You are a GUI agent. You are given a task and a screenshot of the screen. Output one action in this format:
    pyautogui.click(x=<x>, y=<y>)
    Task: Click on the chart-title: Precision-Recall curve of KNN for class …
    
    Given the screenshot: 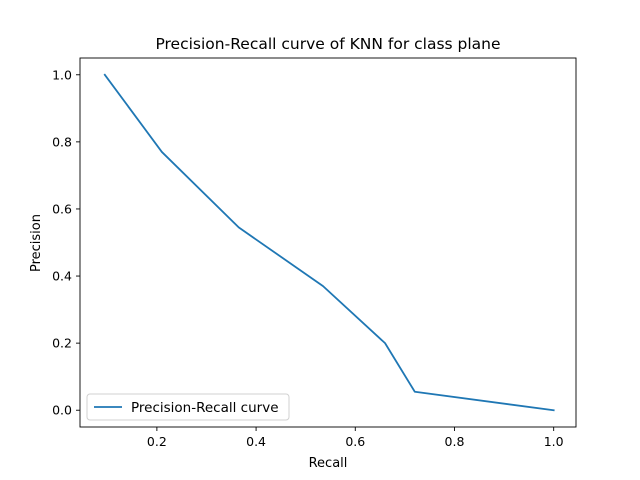 What is the action you would take?
    pyautogui.click(x=327, y=44)
    